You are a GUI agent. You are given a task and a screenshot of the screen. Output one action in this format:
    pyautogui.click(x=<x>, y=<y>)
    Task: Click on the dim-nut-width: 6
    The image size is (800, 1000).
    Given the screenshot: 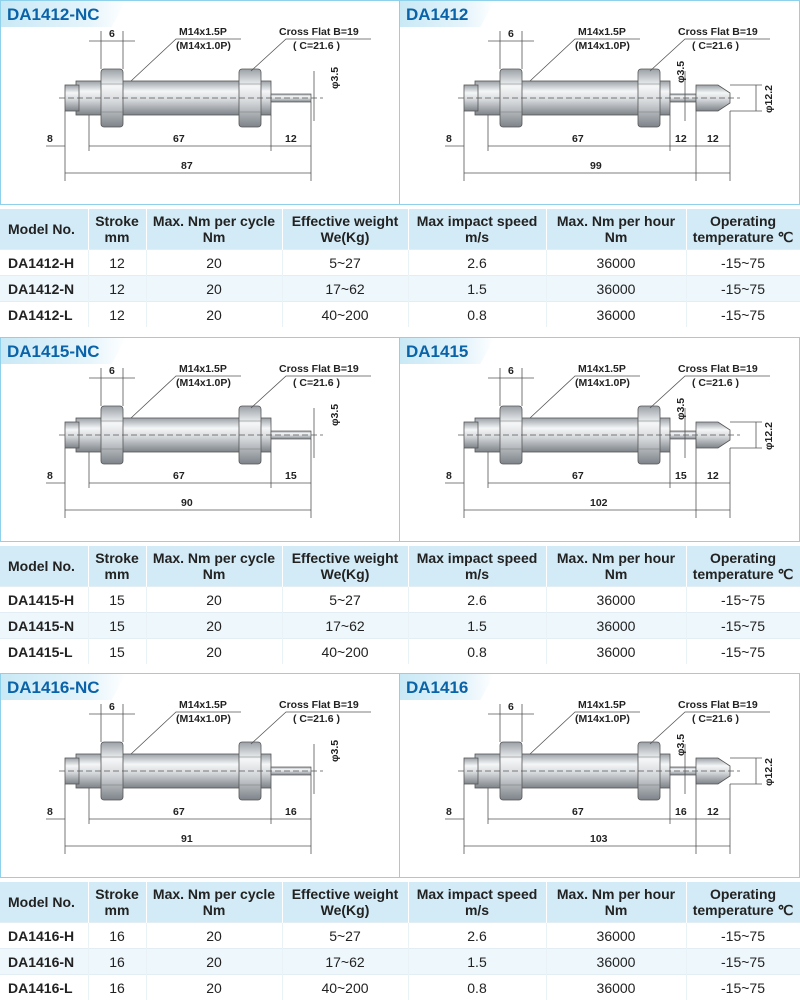 What is the action you would take?
    pyautogui.click(x=112, y=707)
    